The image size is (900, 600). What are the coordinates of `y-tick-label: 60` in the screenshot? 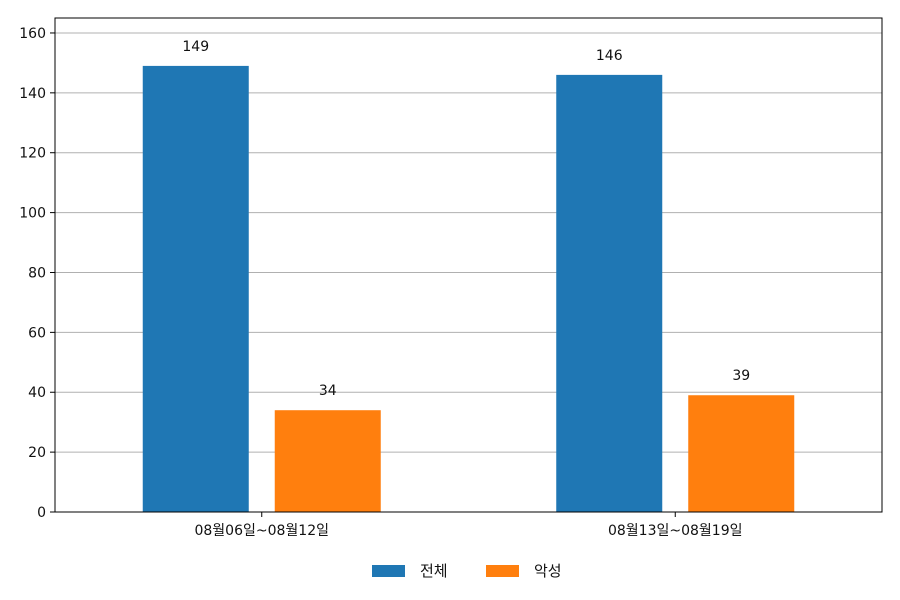 It's located at (37, 333).